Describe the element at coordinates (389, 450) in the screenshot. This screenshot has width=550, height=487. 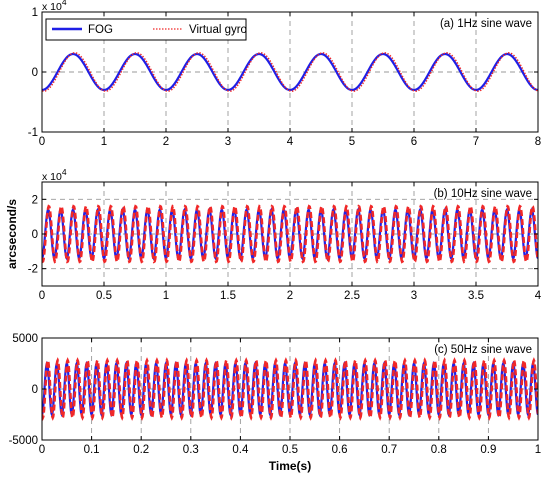
I see `x-tick-label: 0.7` at that location.